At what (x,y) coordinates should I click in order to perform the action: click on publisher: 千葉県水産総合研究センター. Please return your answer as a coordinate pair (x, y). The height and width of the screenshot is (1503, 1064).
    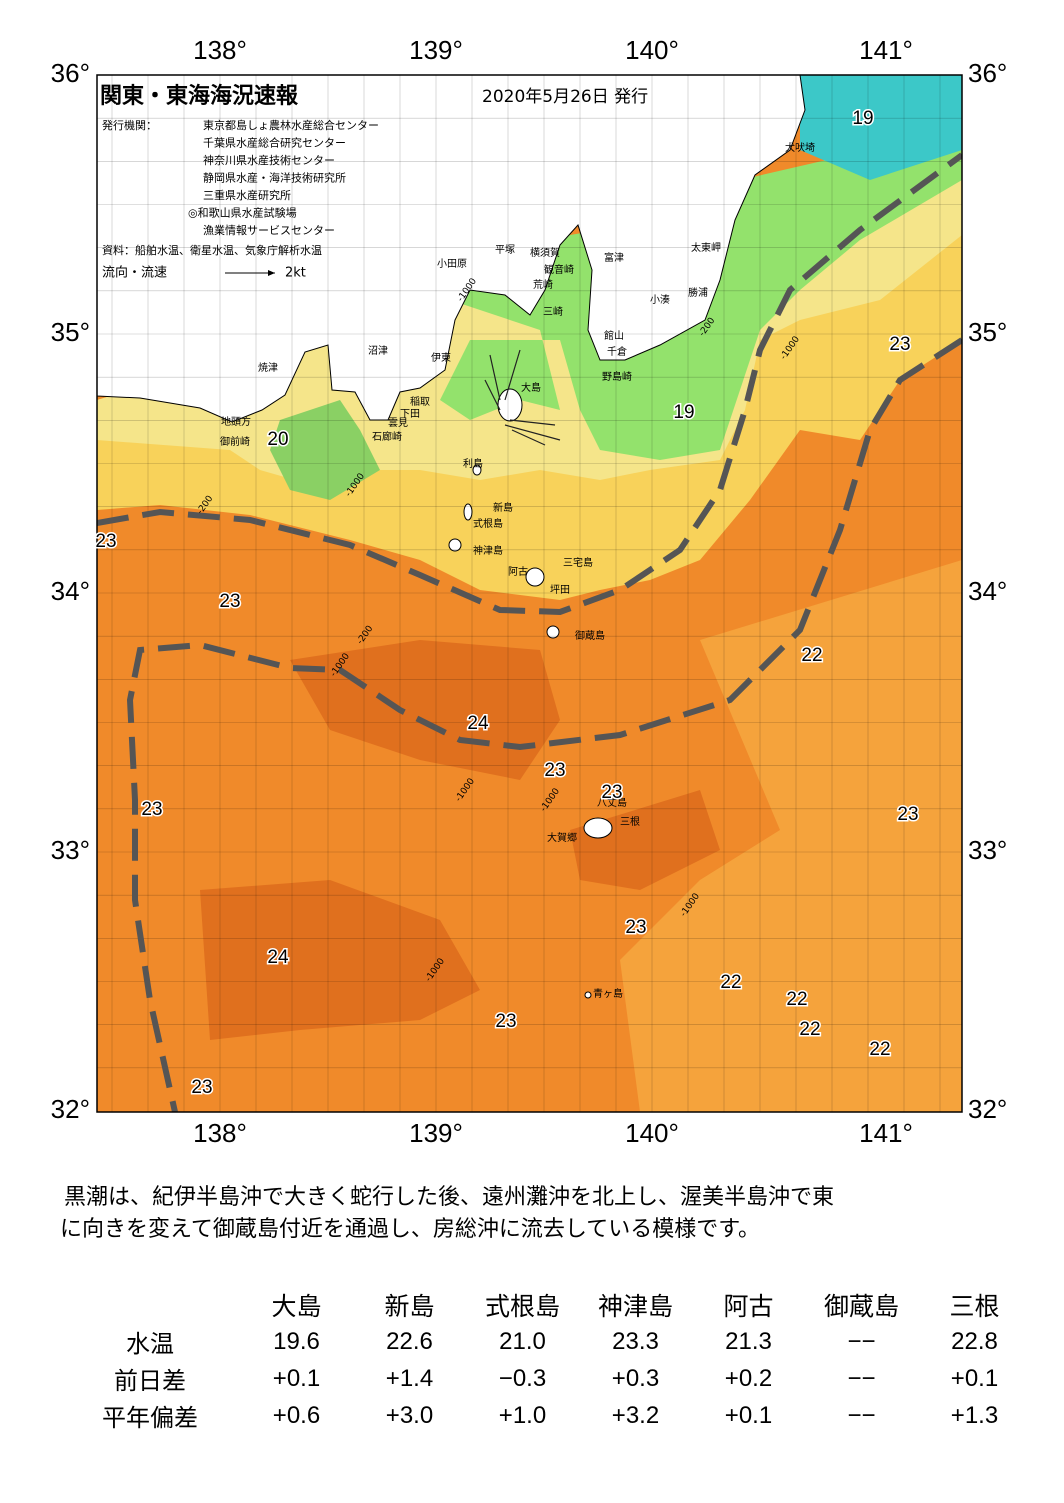
    Looking at the image, I should click on (274, 143).